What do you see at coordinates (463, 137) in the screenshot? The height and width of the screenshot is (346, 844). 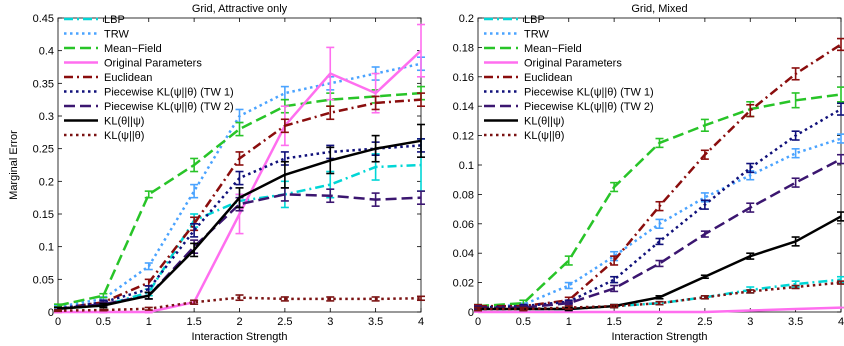 I see `y-tick-label: 0.12` at bounding box center [463, 137].